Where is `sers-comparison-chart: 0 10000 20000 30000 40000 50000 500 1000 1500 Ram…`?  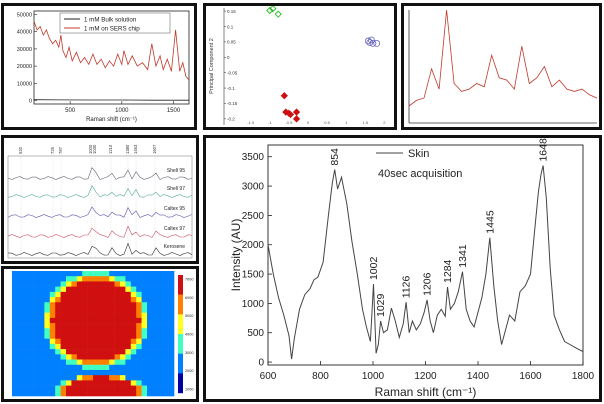
sers-comparison-chart: 0 10000 20000 30000 40000 50000 500 1000 1500 Ram… is located at coordinates (103, 66).